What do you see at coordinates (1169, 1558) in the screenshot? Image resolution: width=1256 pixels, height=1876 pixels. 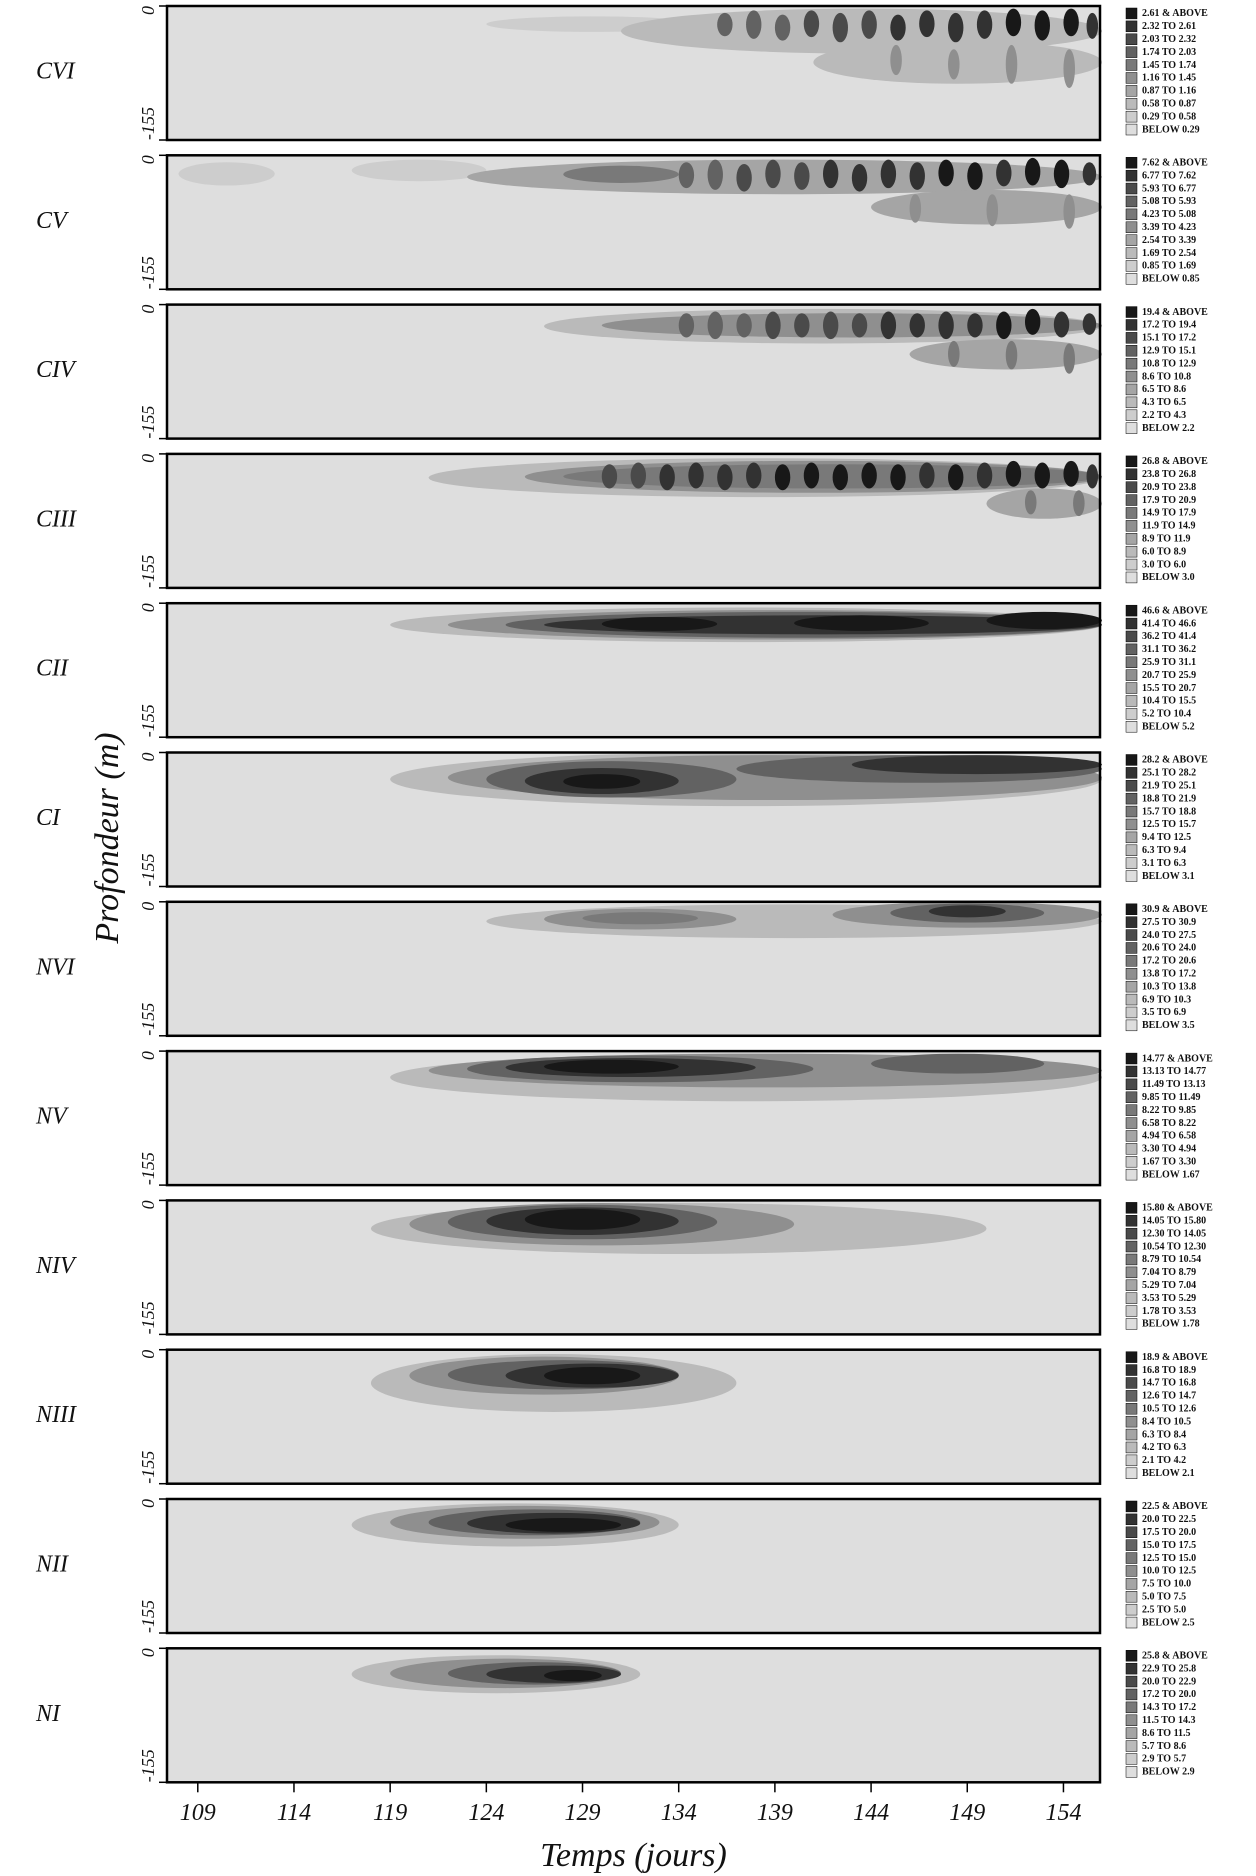 I see `legend-label: 12.5 TO 15.0` at bounding box center [1169, 1558].